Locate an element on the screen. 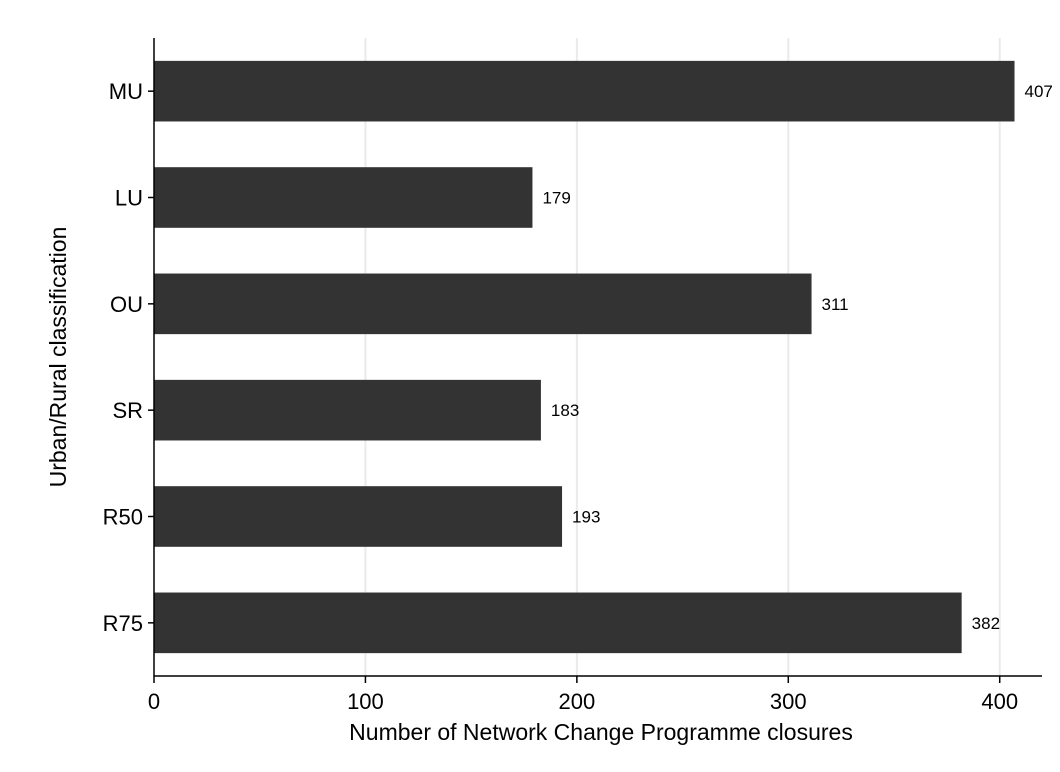 The height and width of the screenshot is (772, 1060). data-label: 311 is located at coordinates (835, 304).